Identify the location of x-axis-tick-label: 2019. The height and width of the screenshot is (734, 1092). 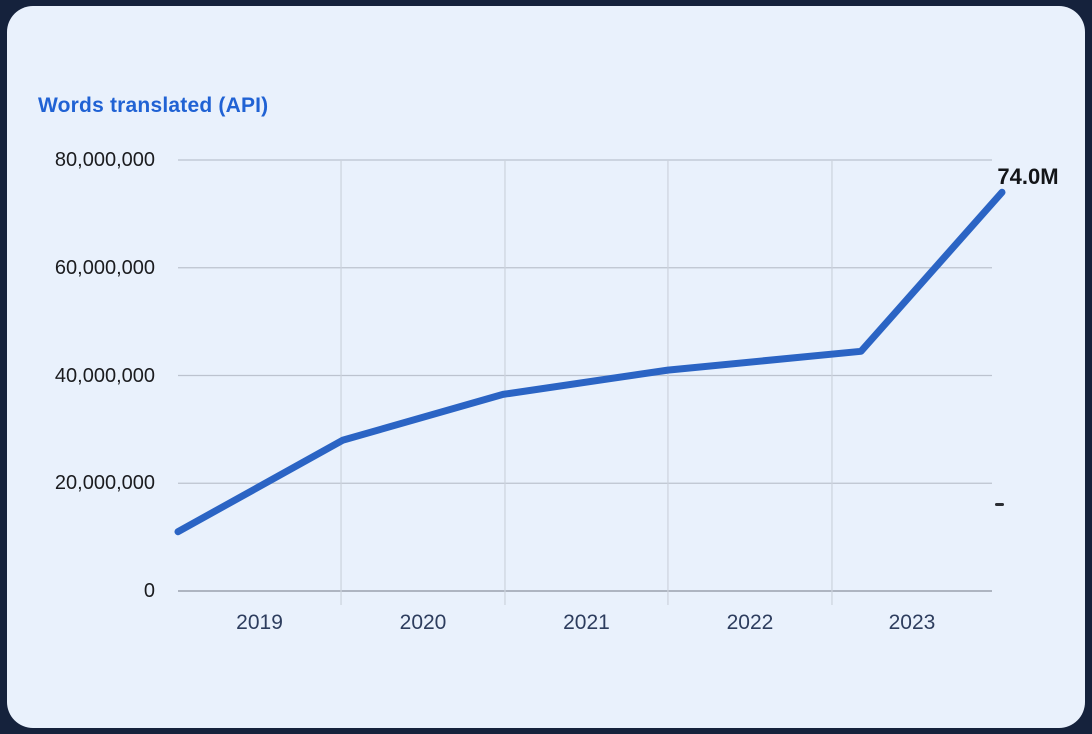
(259, 622).